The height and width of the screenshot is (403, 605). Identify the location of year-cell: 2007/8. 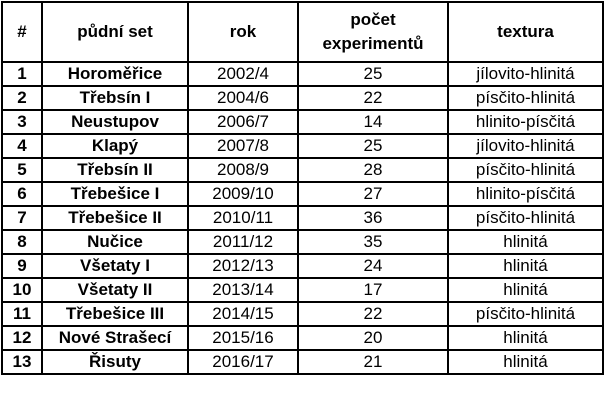
(243, 146).